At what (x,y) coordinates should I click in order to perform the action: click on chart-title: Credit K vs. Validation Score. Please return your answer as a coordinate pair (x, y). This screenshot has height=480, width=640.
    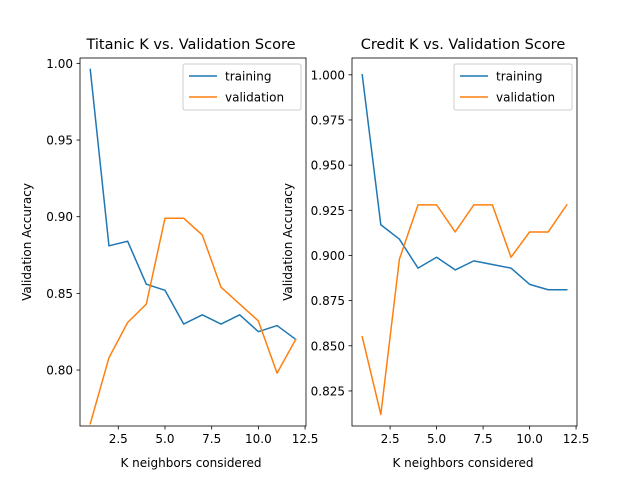
    Looking at the image, I should click on (463, 45).